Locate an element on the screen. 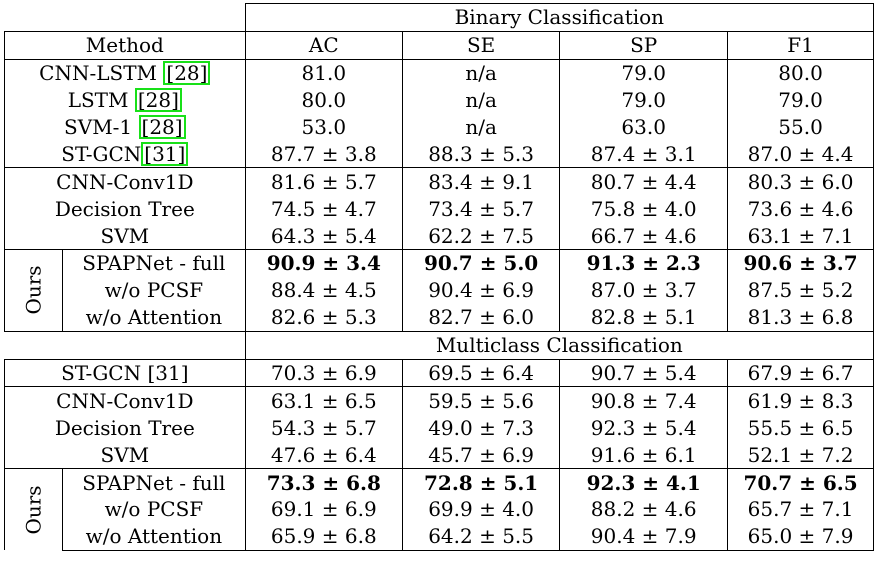  method-cell: w/o PCSF is located at coordinates (154, 509).